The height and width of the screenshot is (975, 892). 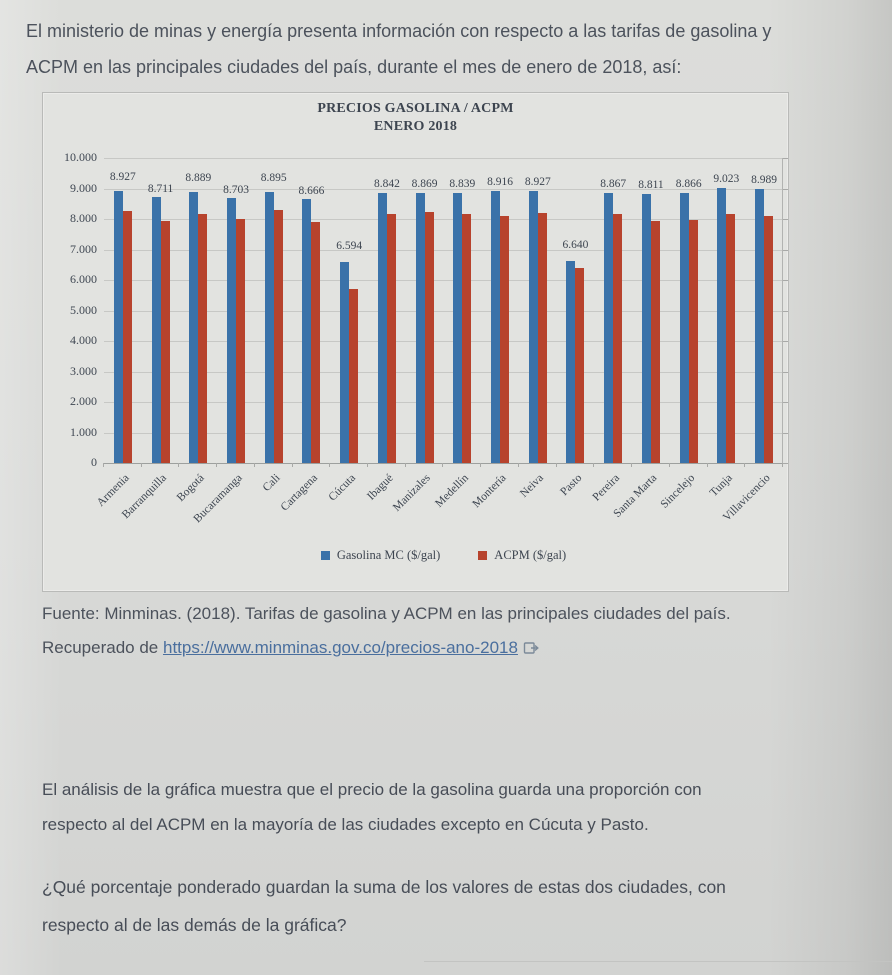 I want to click on y-axis-tick-label: 0, so click(x=94, y=462).